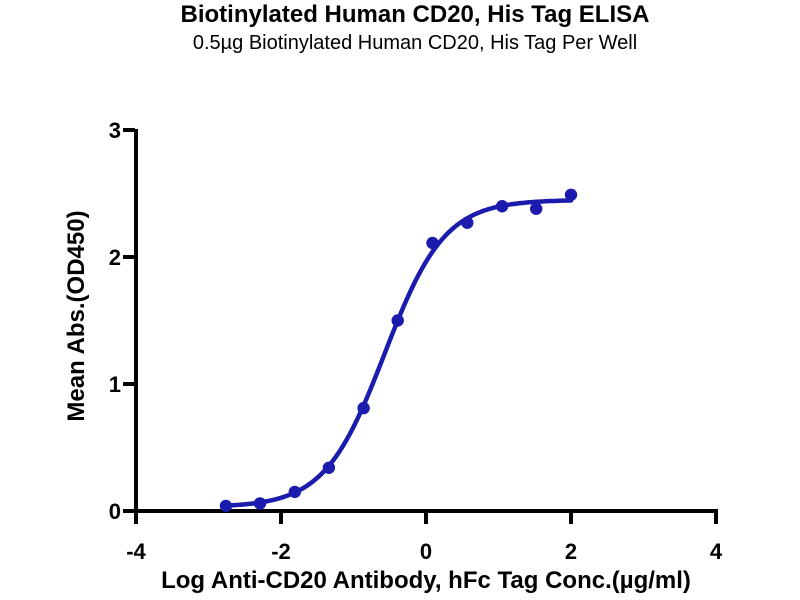 This screenshot has width=800, height=600. What do you see at coordinates (115, 130) in the screenshot?
I see `y-tick-label: 3` at bounding box center [115, 130].